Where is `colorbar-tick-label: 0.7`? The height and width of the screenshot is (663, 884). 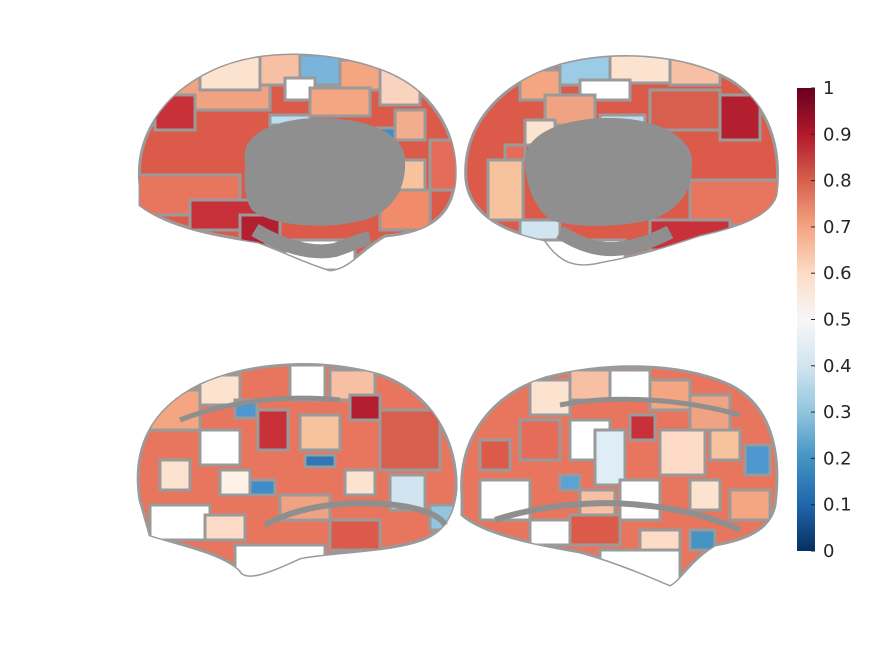
colorbar-tick-label: 0.7 is located at coordinates (837, 227).